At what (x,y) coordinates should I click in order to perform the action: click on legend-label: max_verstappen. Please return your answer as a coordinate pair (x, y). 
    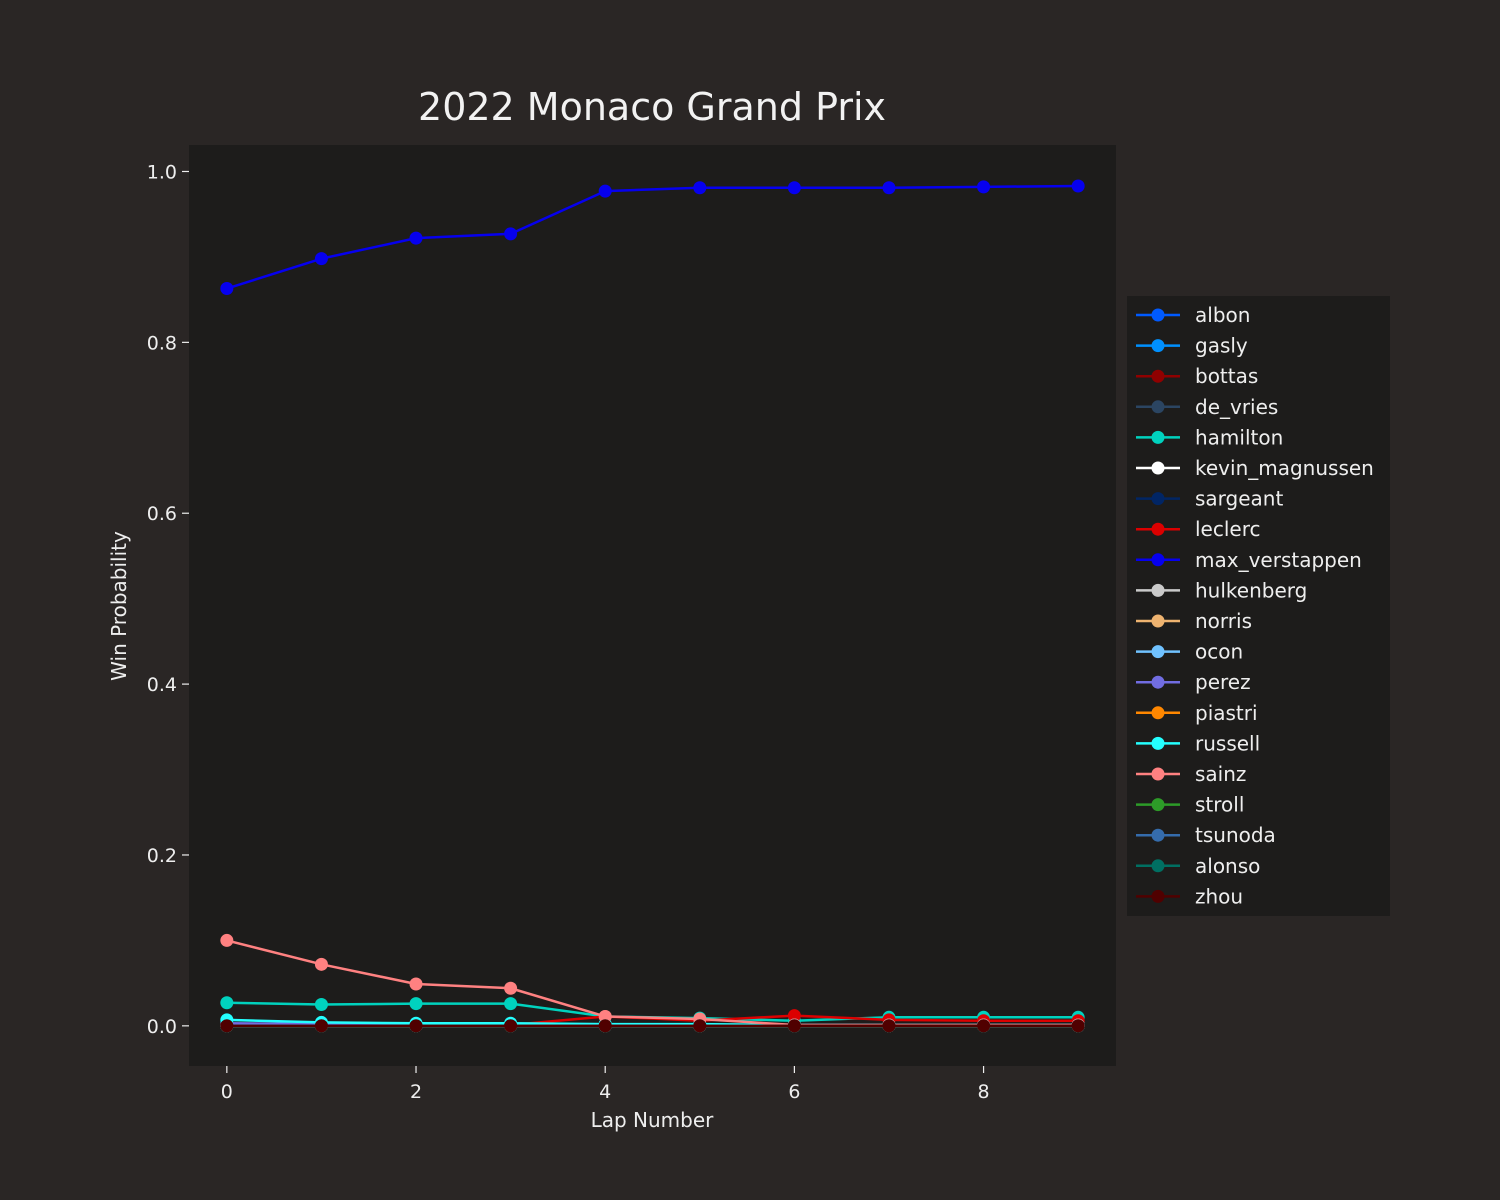
    Looking at the image, I should click on (1278, 560).